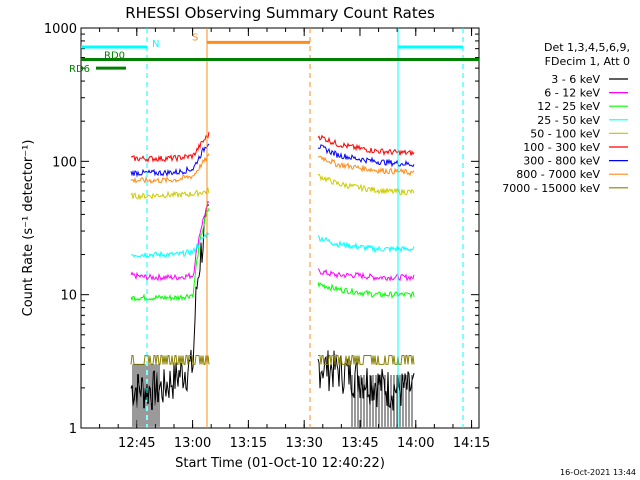 The width and height of the screenshot is (640, 480). I want to click on legend-label: 12 - 25 keV, so click(568, 106).